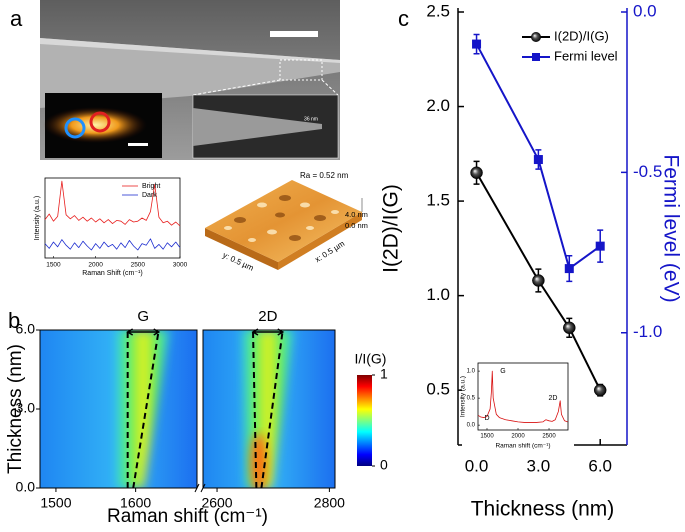 The height and width of the screenshot is (532, 685). What do you see at coordinates (438, 105) in the screenshot?
I see `y-tick-label: 2.0` at bounding box center [438, 105].